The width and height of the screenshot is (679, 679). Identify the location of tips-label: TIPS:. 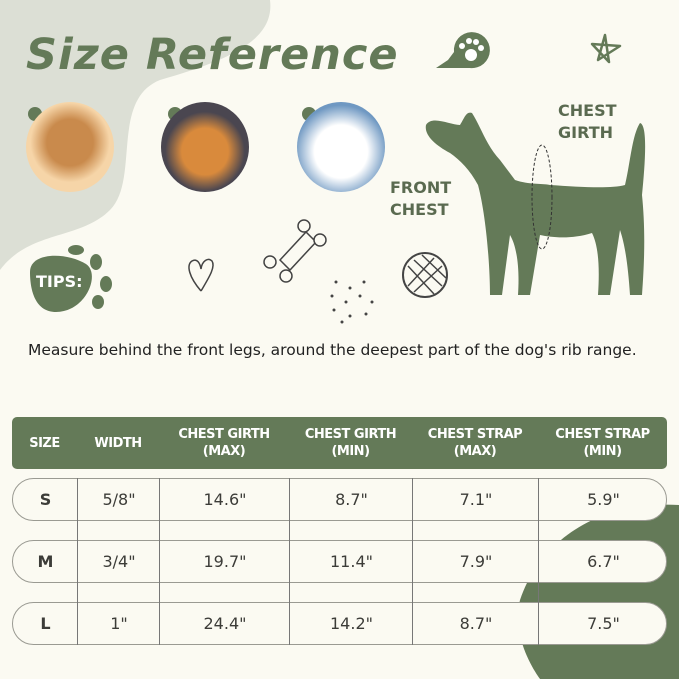
(59, 281).